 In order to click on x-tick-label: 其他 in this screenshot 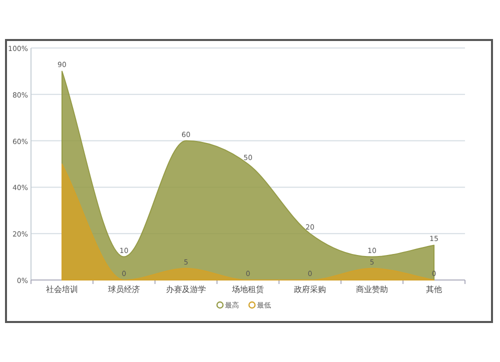, I will do `click(434, 289)`.